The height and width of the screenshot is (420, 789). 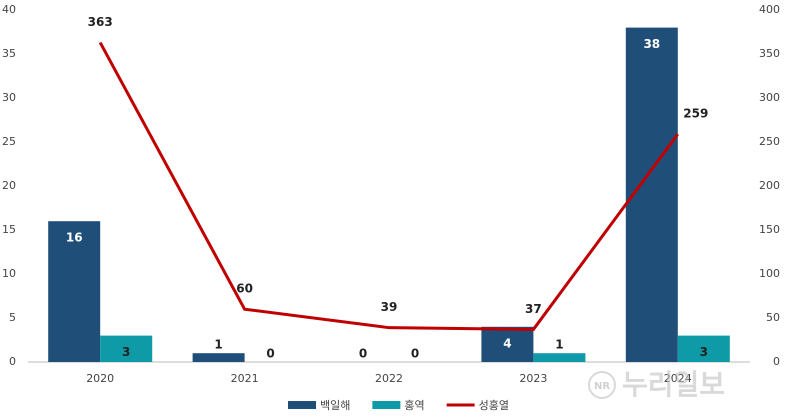 What do you see at coordinates (533, 309) in the screenshot?
I see `data-label: 37` at bounding box center [533, 309].